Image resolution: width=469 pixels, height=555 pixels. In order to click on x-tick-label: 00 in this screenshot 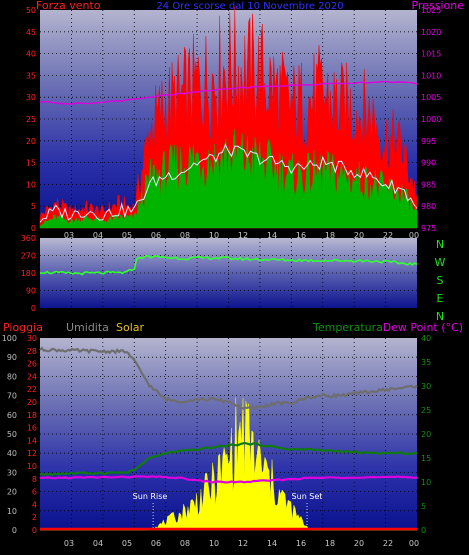, I will do `click(414, 543)`.